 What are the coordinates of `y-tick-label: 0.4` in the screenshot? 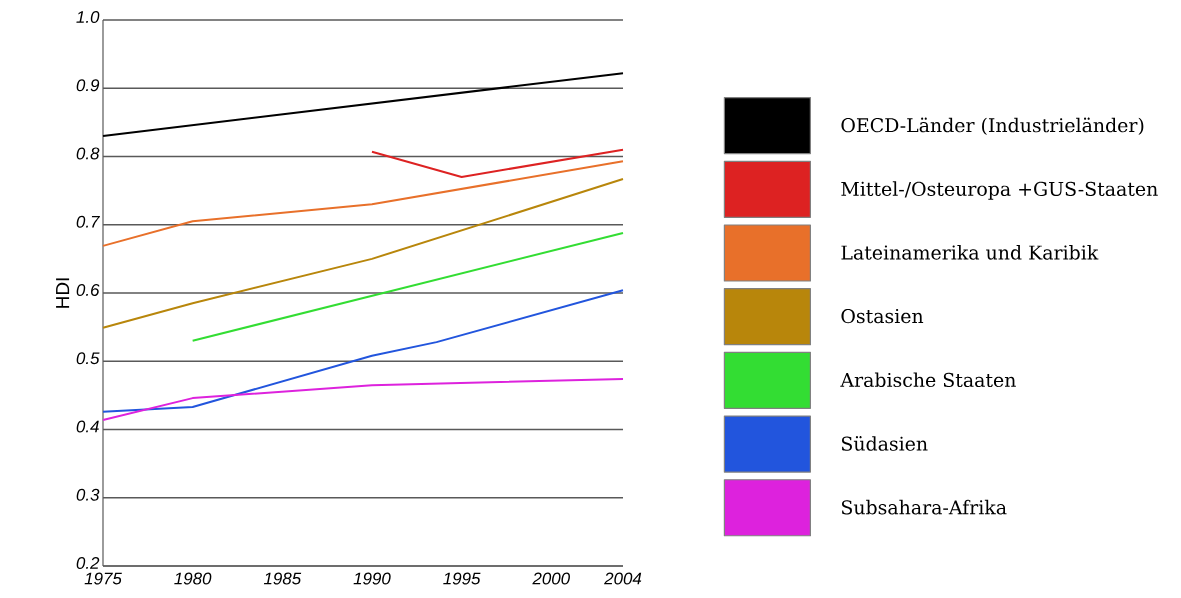 It's located at (87, 426).